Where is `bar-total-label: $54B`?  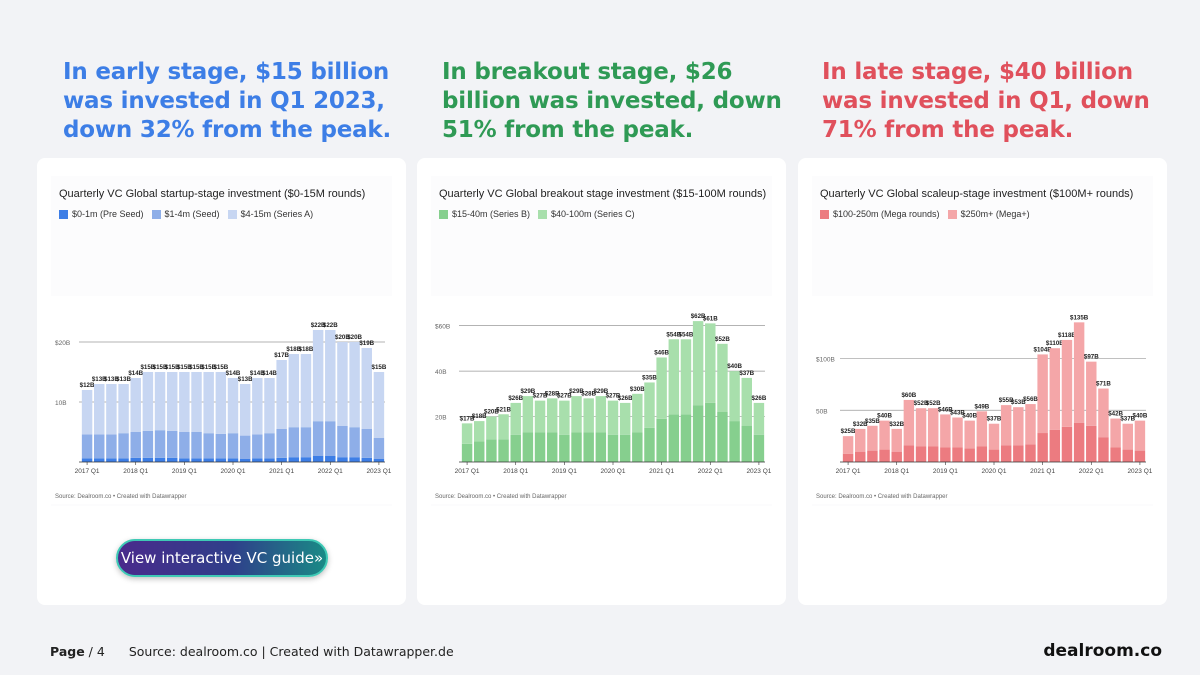
bar-total-label: $54B is located at coordinates (673, 334).